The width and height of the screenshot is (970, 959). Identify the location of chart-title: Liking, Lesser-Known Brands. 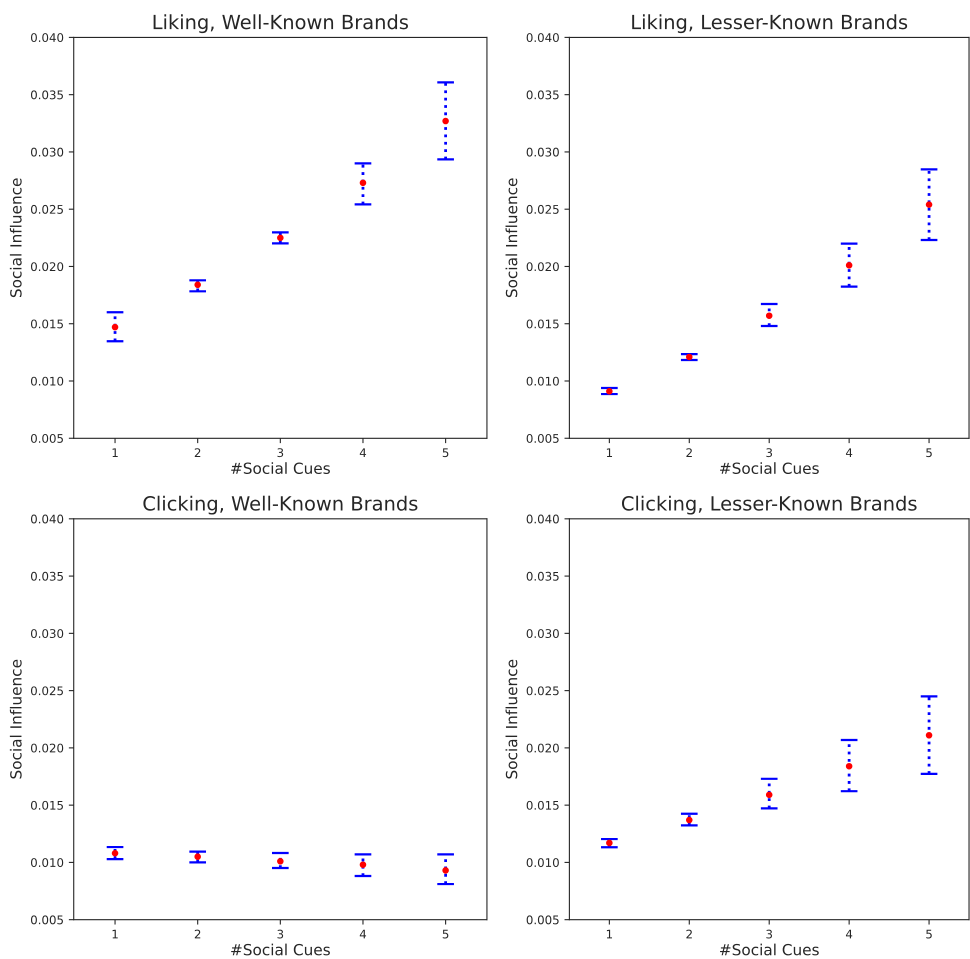
(770, 24).